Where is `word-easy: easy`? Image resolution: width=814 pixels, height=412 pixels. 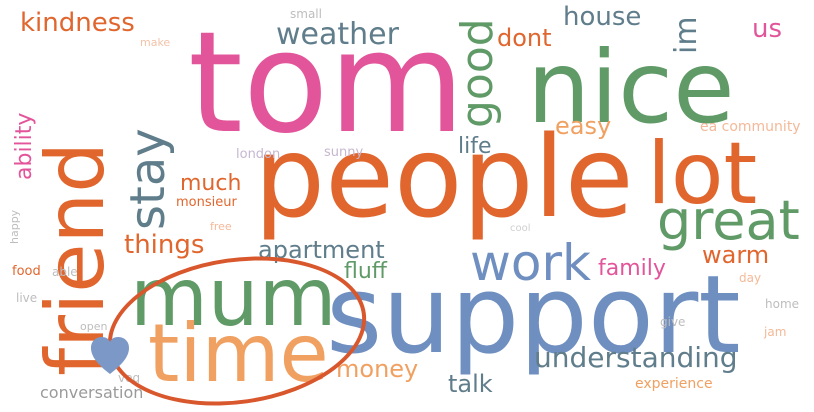
word-easy: easy is located at coordinates (583, 126).